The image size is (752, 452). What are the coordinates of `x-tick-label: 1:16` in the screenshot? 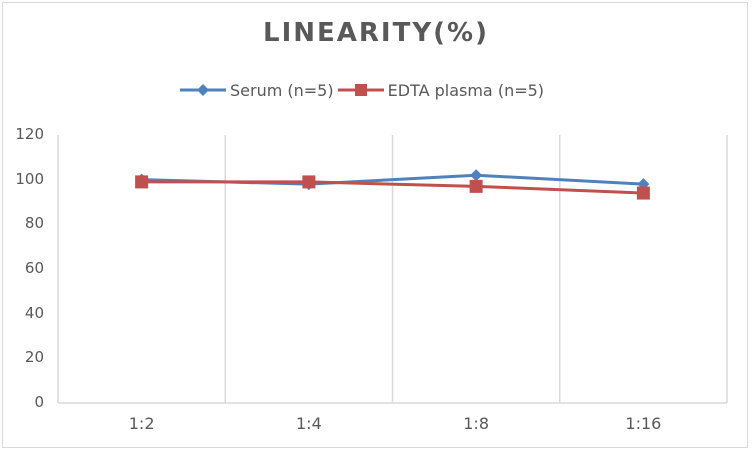 It's located at (643, 423).